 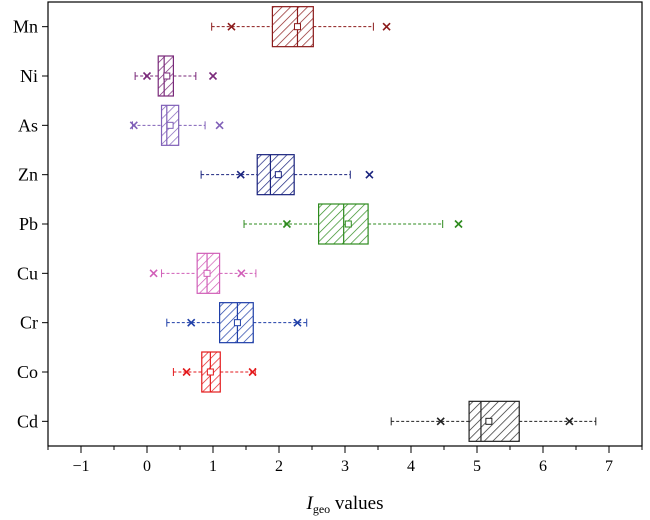 I want to click on outlier-low-mn, so click(x=231, y=26).